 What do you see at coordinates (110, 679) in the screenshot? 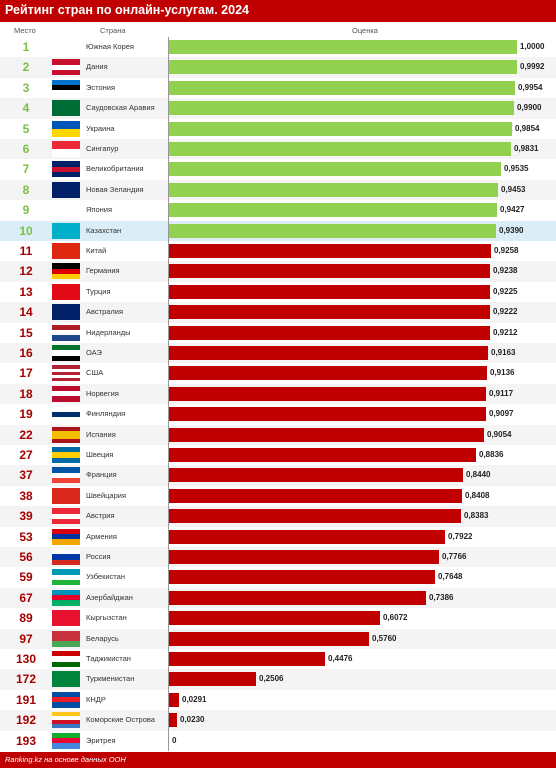
I see `country-label: Туркменистан` at bounding box center [110, 679].